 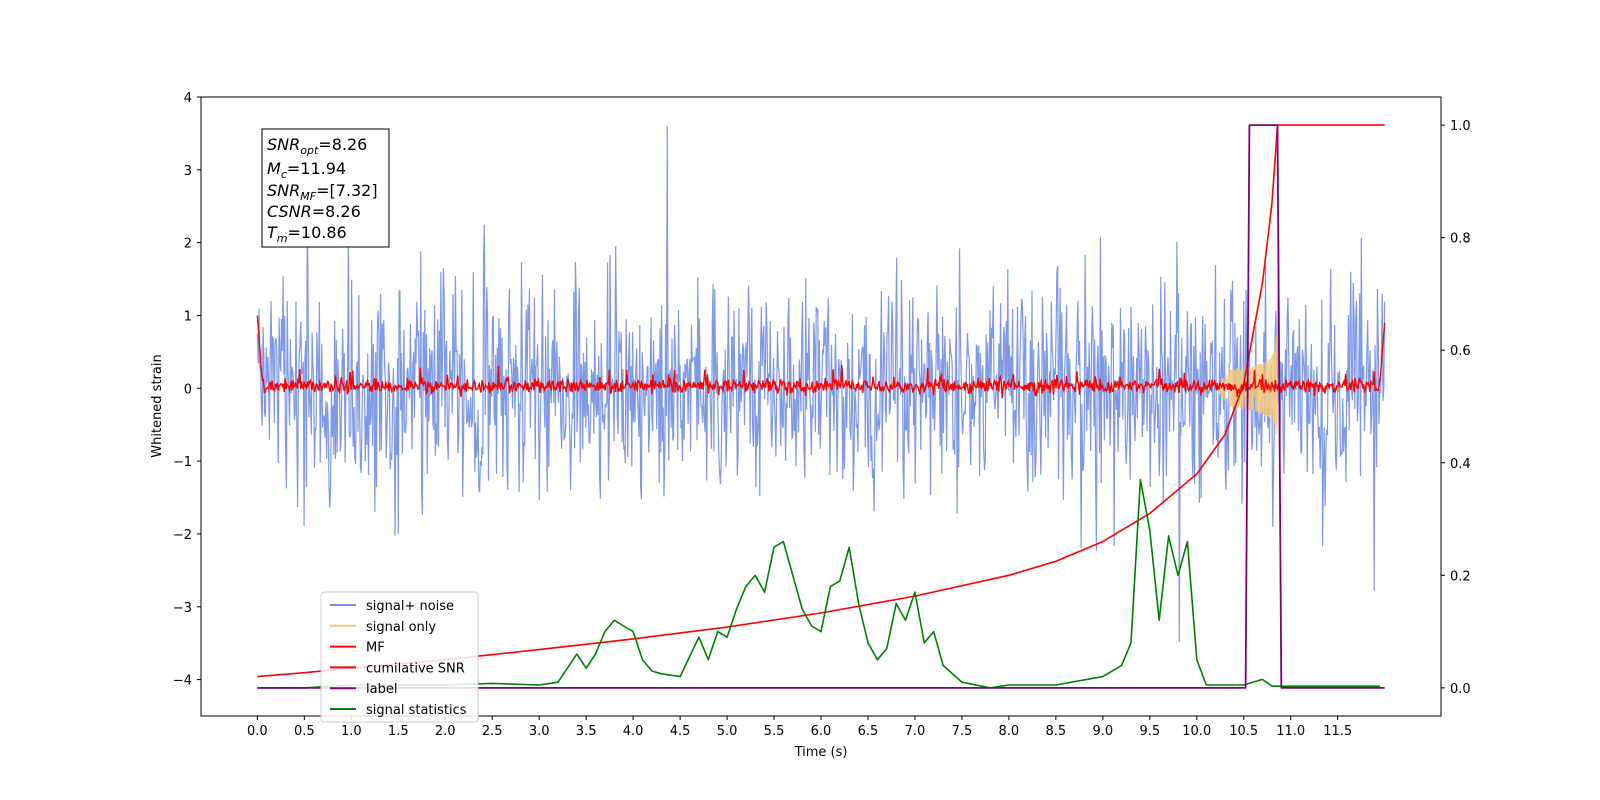 What do you see at coordinates (182, 681) in the screenshot?
I see `y-tick-label: −4` at bounding box center [182, 681].